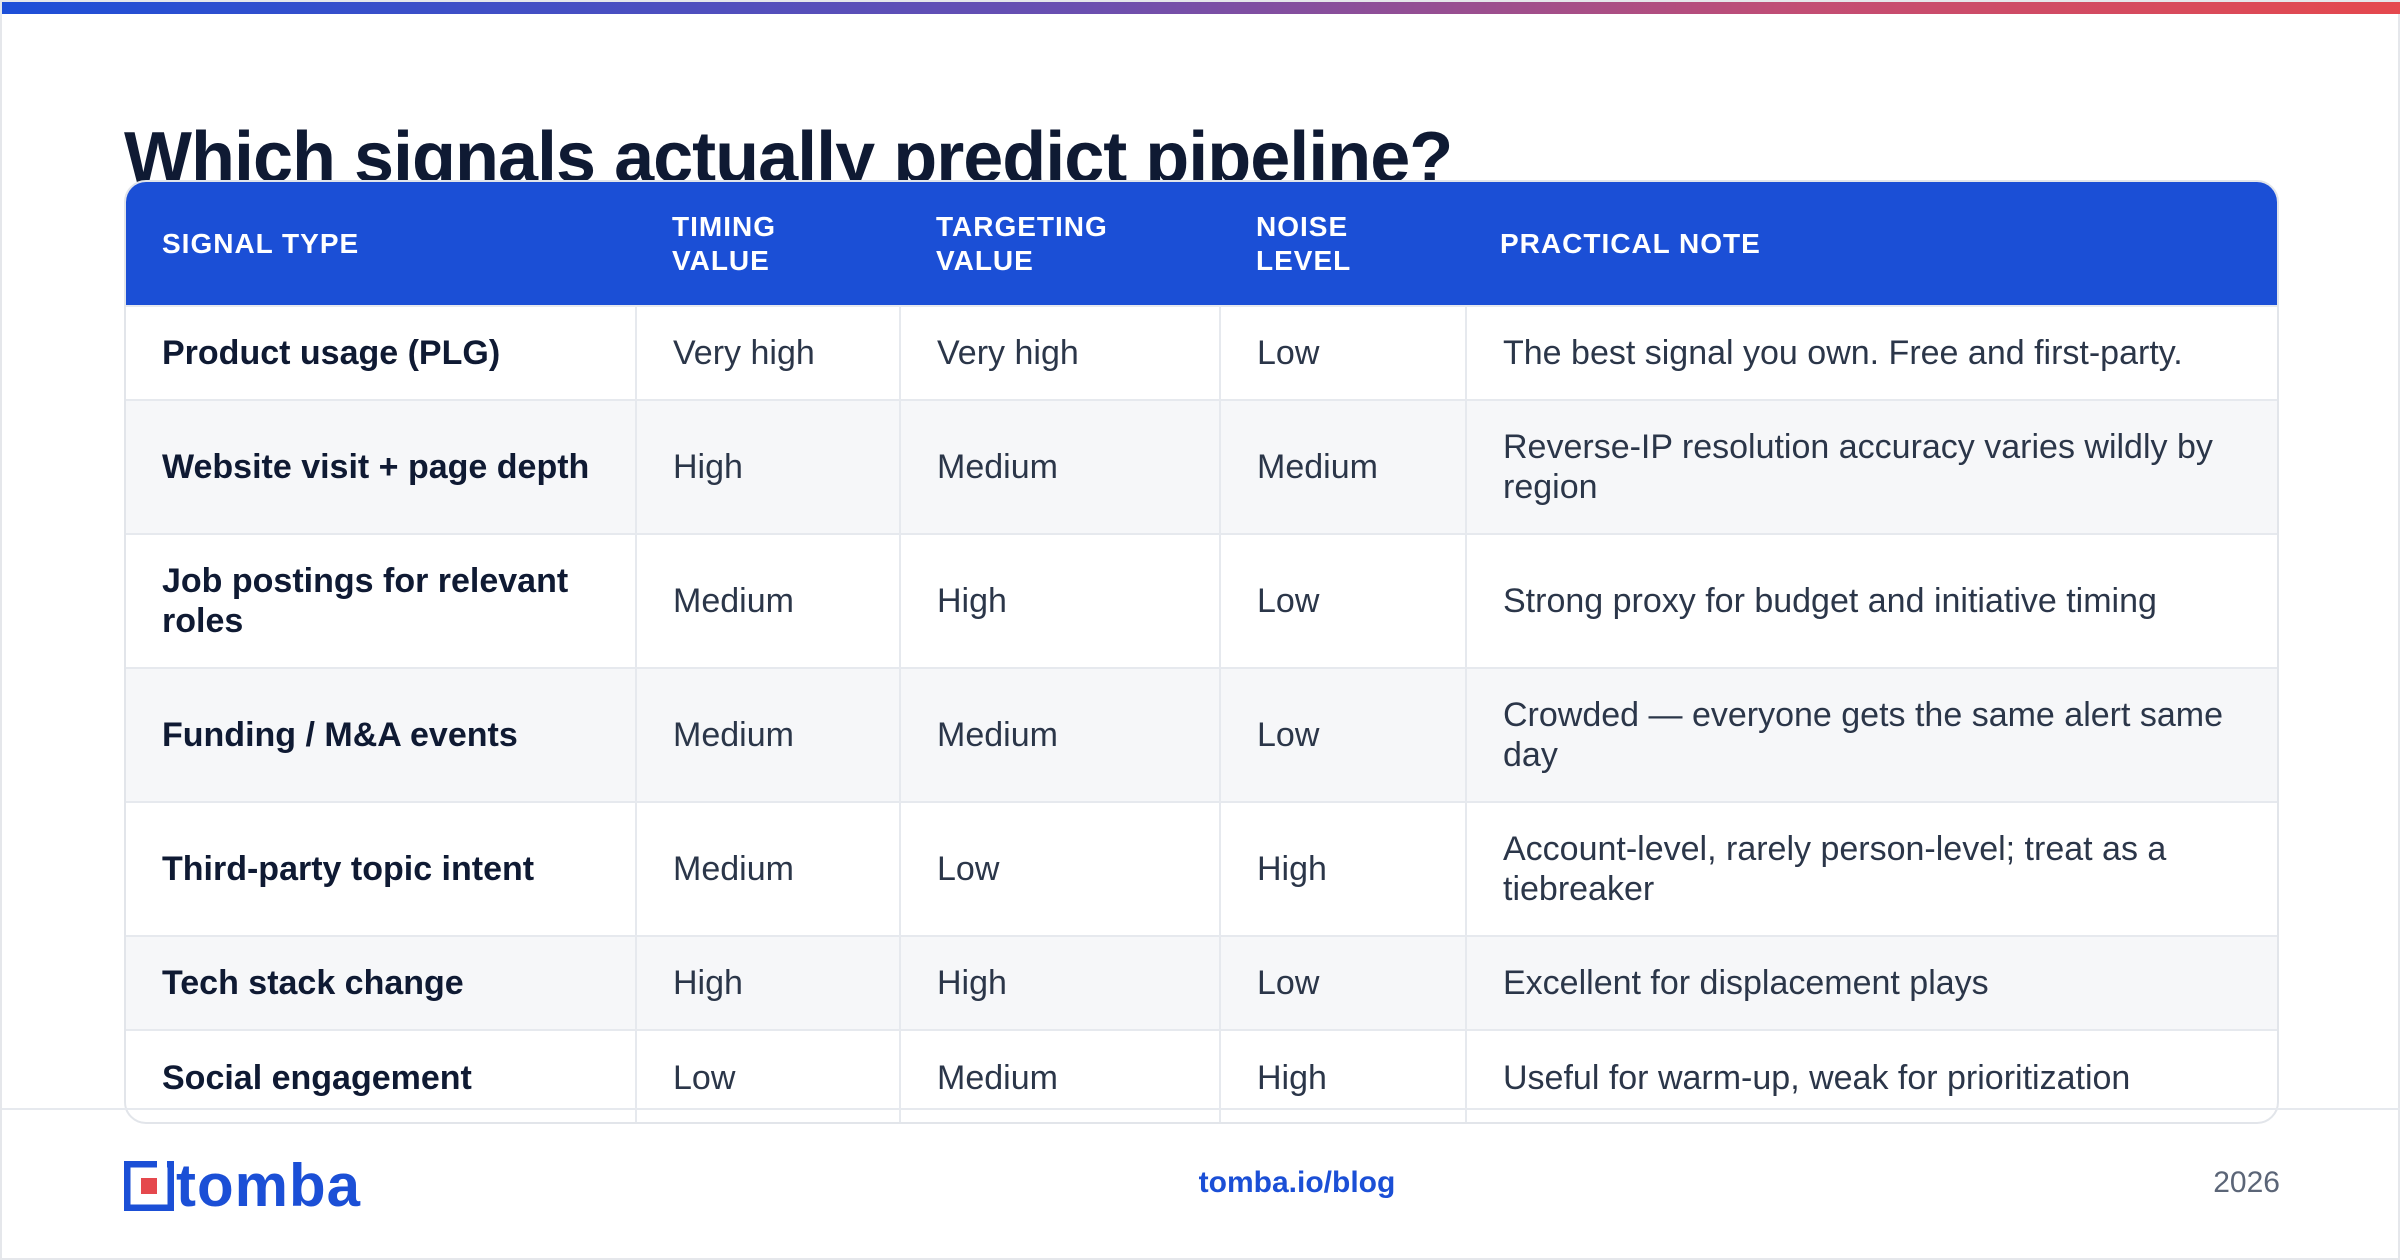 Image resolution: width=2400 pixels, height=1260 pixels. I want to click on header-noise-level: NOISE LEVEL, so click(1343, 244).